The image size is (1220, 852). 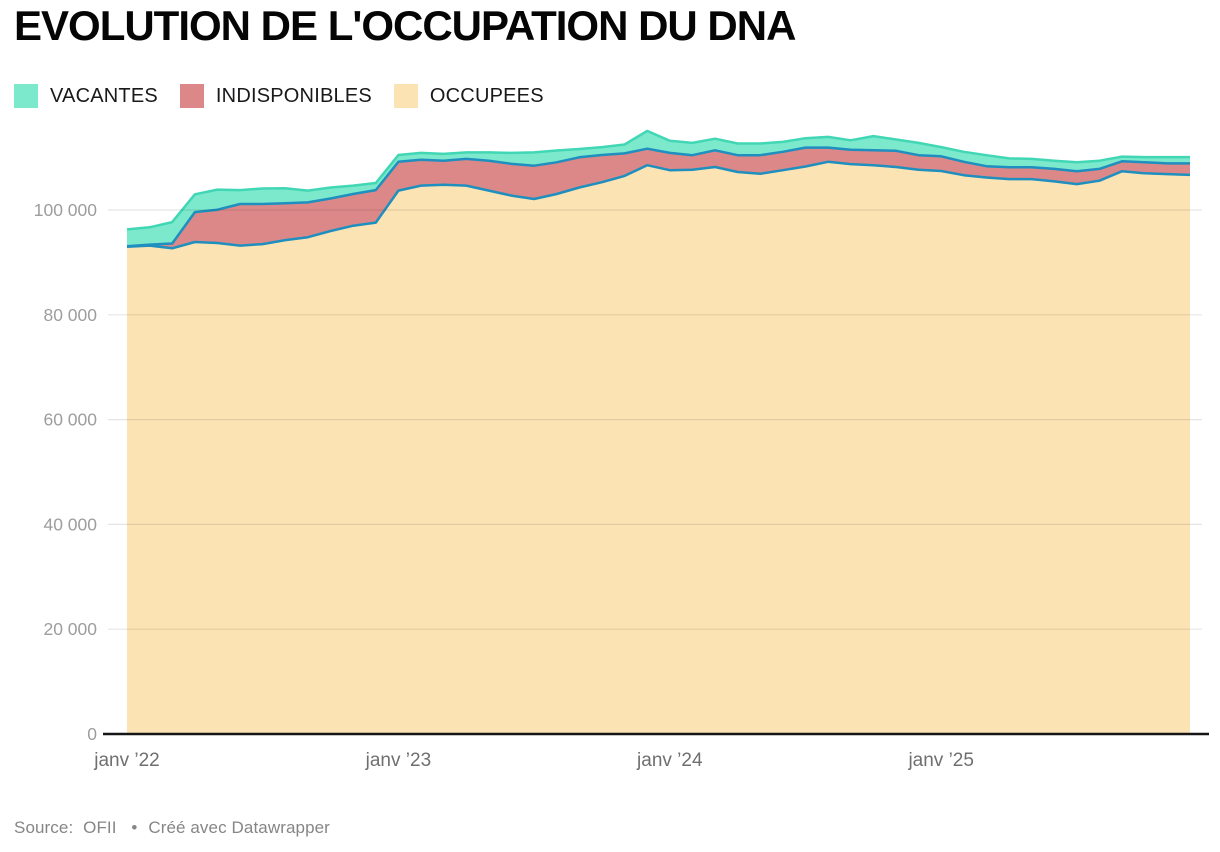 I want to click on line-indisponibles-top, so click(x=658, y=197).